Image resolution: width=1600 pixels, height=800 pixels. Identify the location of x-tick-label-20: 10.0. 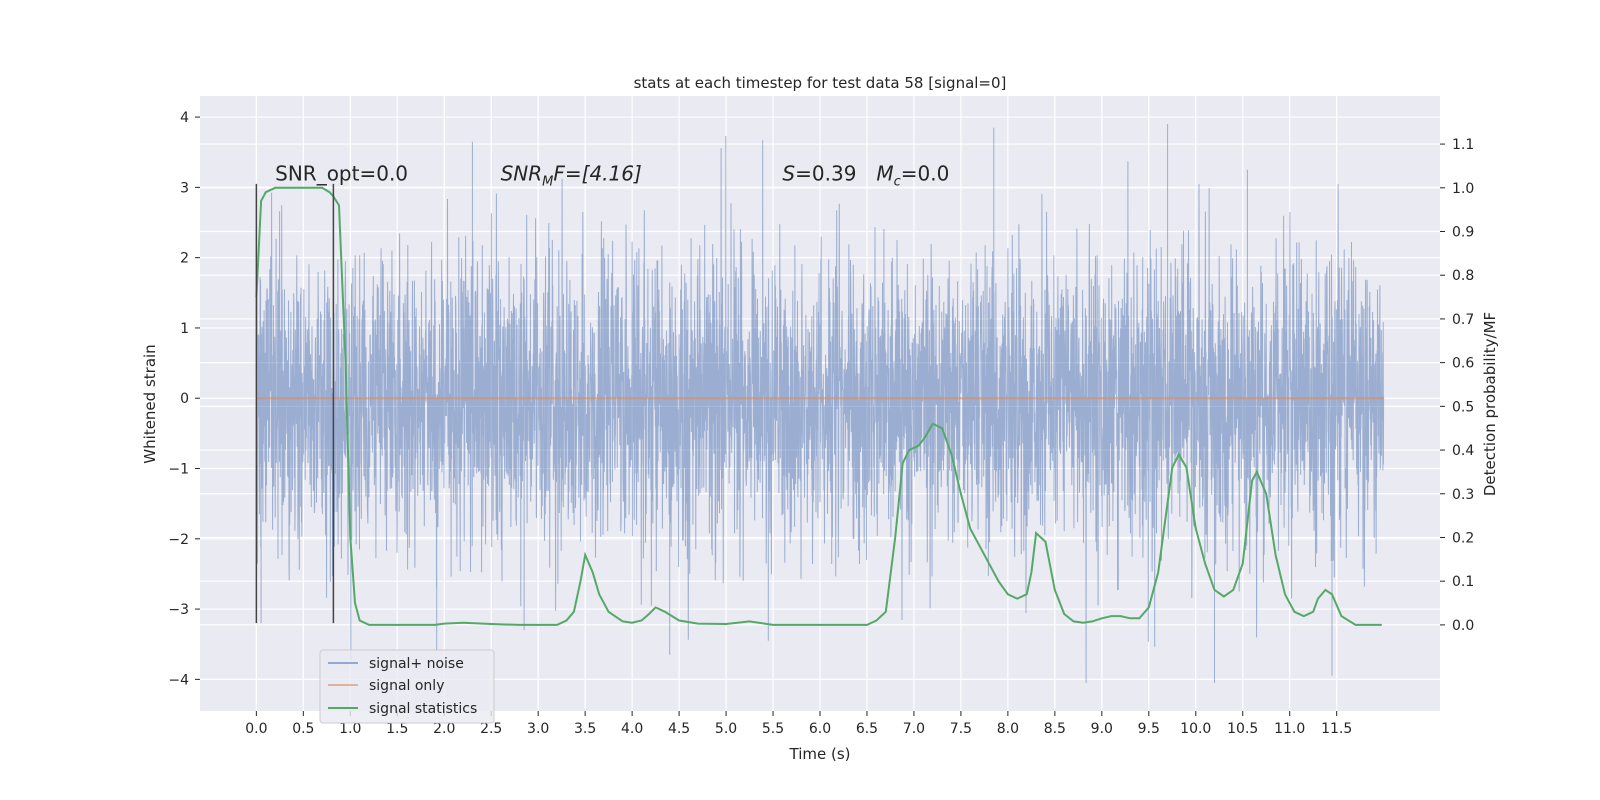
(1195, 729).